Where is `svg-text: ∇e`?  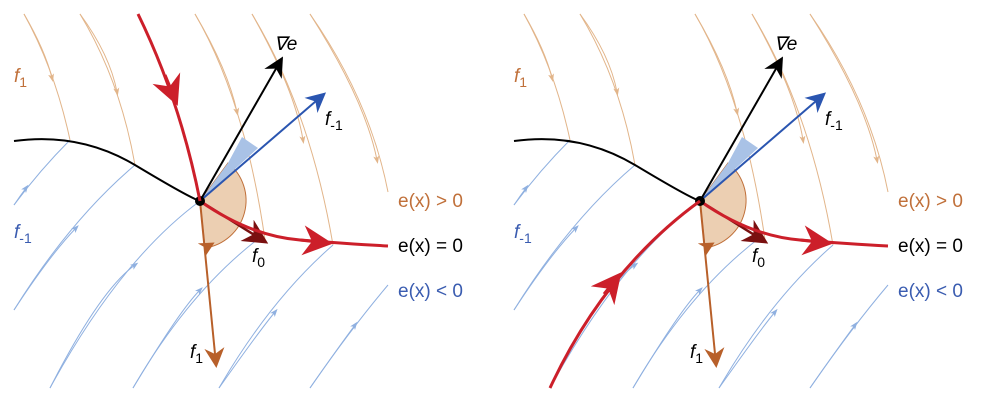
svg-text: ∇e is located at coordinates (785, 44).